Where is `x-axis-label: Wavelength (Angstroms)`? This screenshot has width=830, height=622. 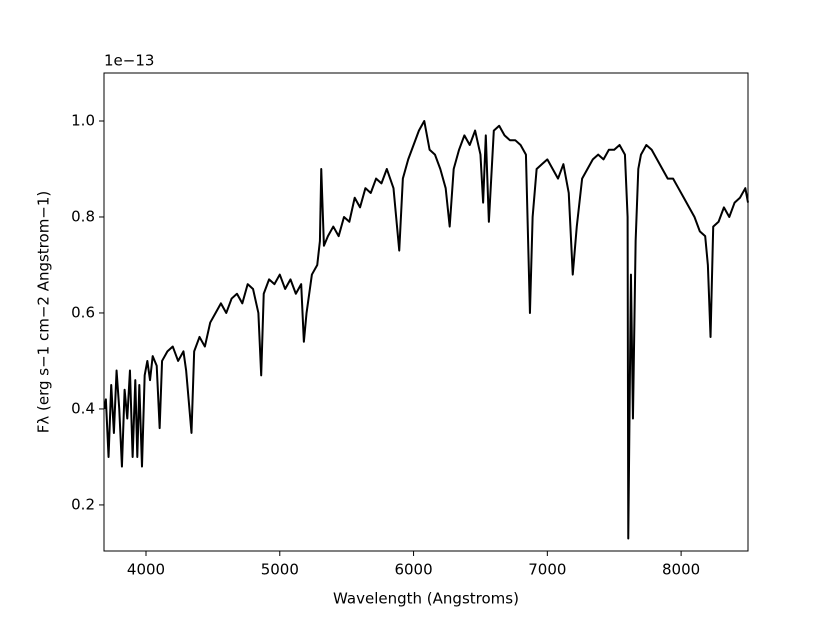
x-axis-label: Wavelength (Angstroms) is located at coordinates (426, 599).